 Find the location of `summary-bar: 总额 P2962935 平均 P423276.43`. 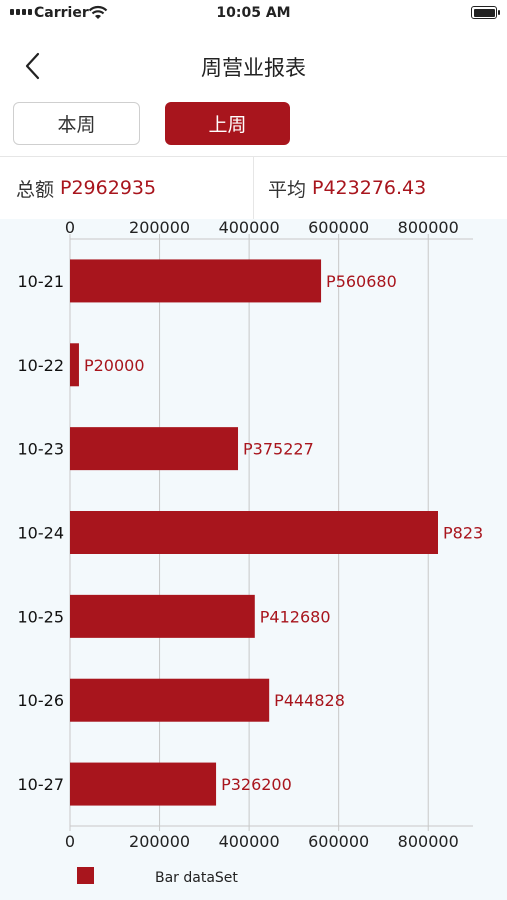

summary-bar: 总额 P2962935 平均 P423276.43 is located at coordinates (253, 188).